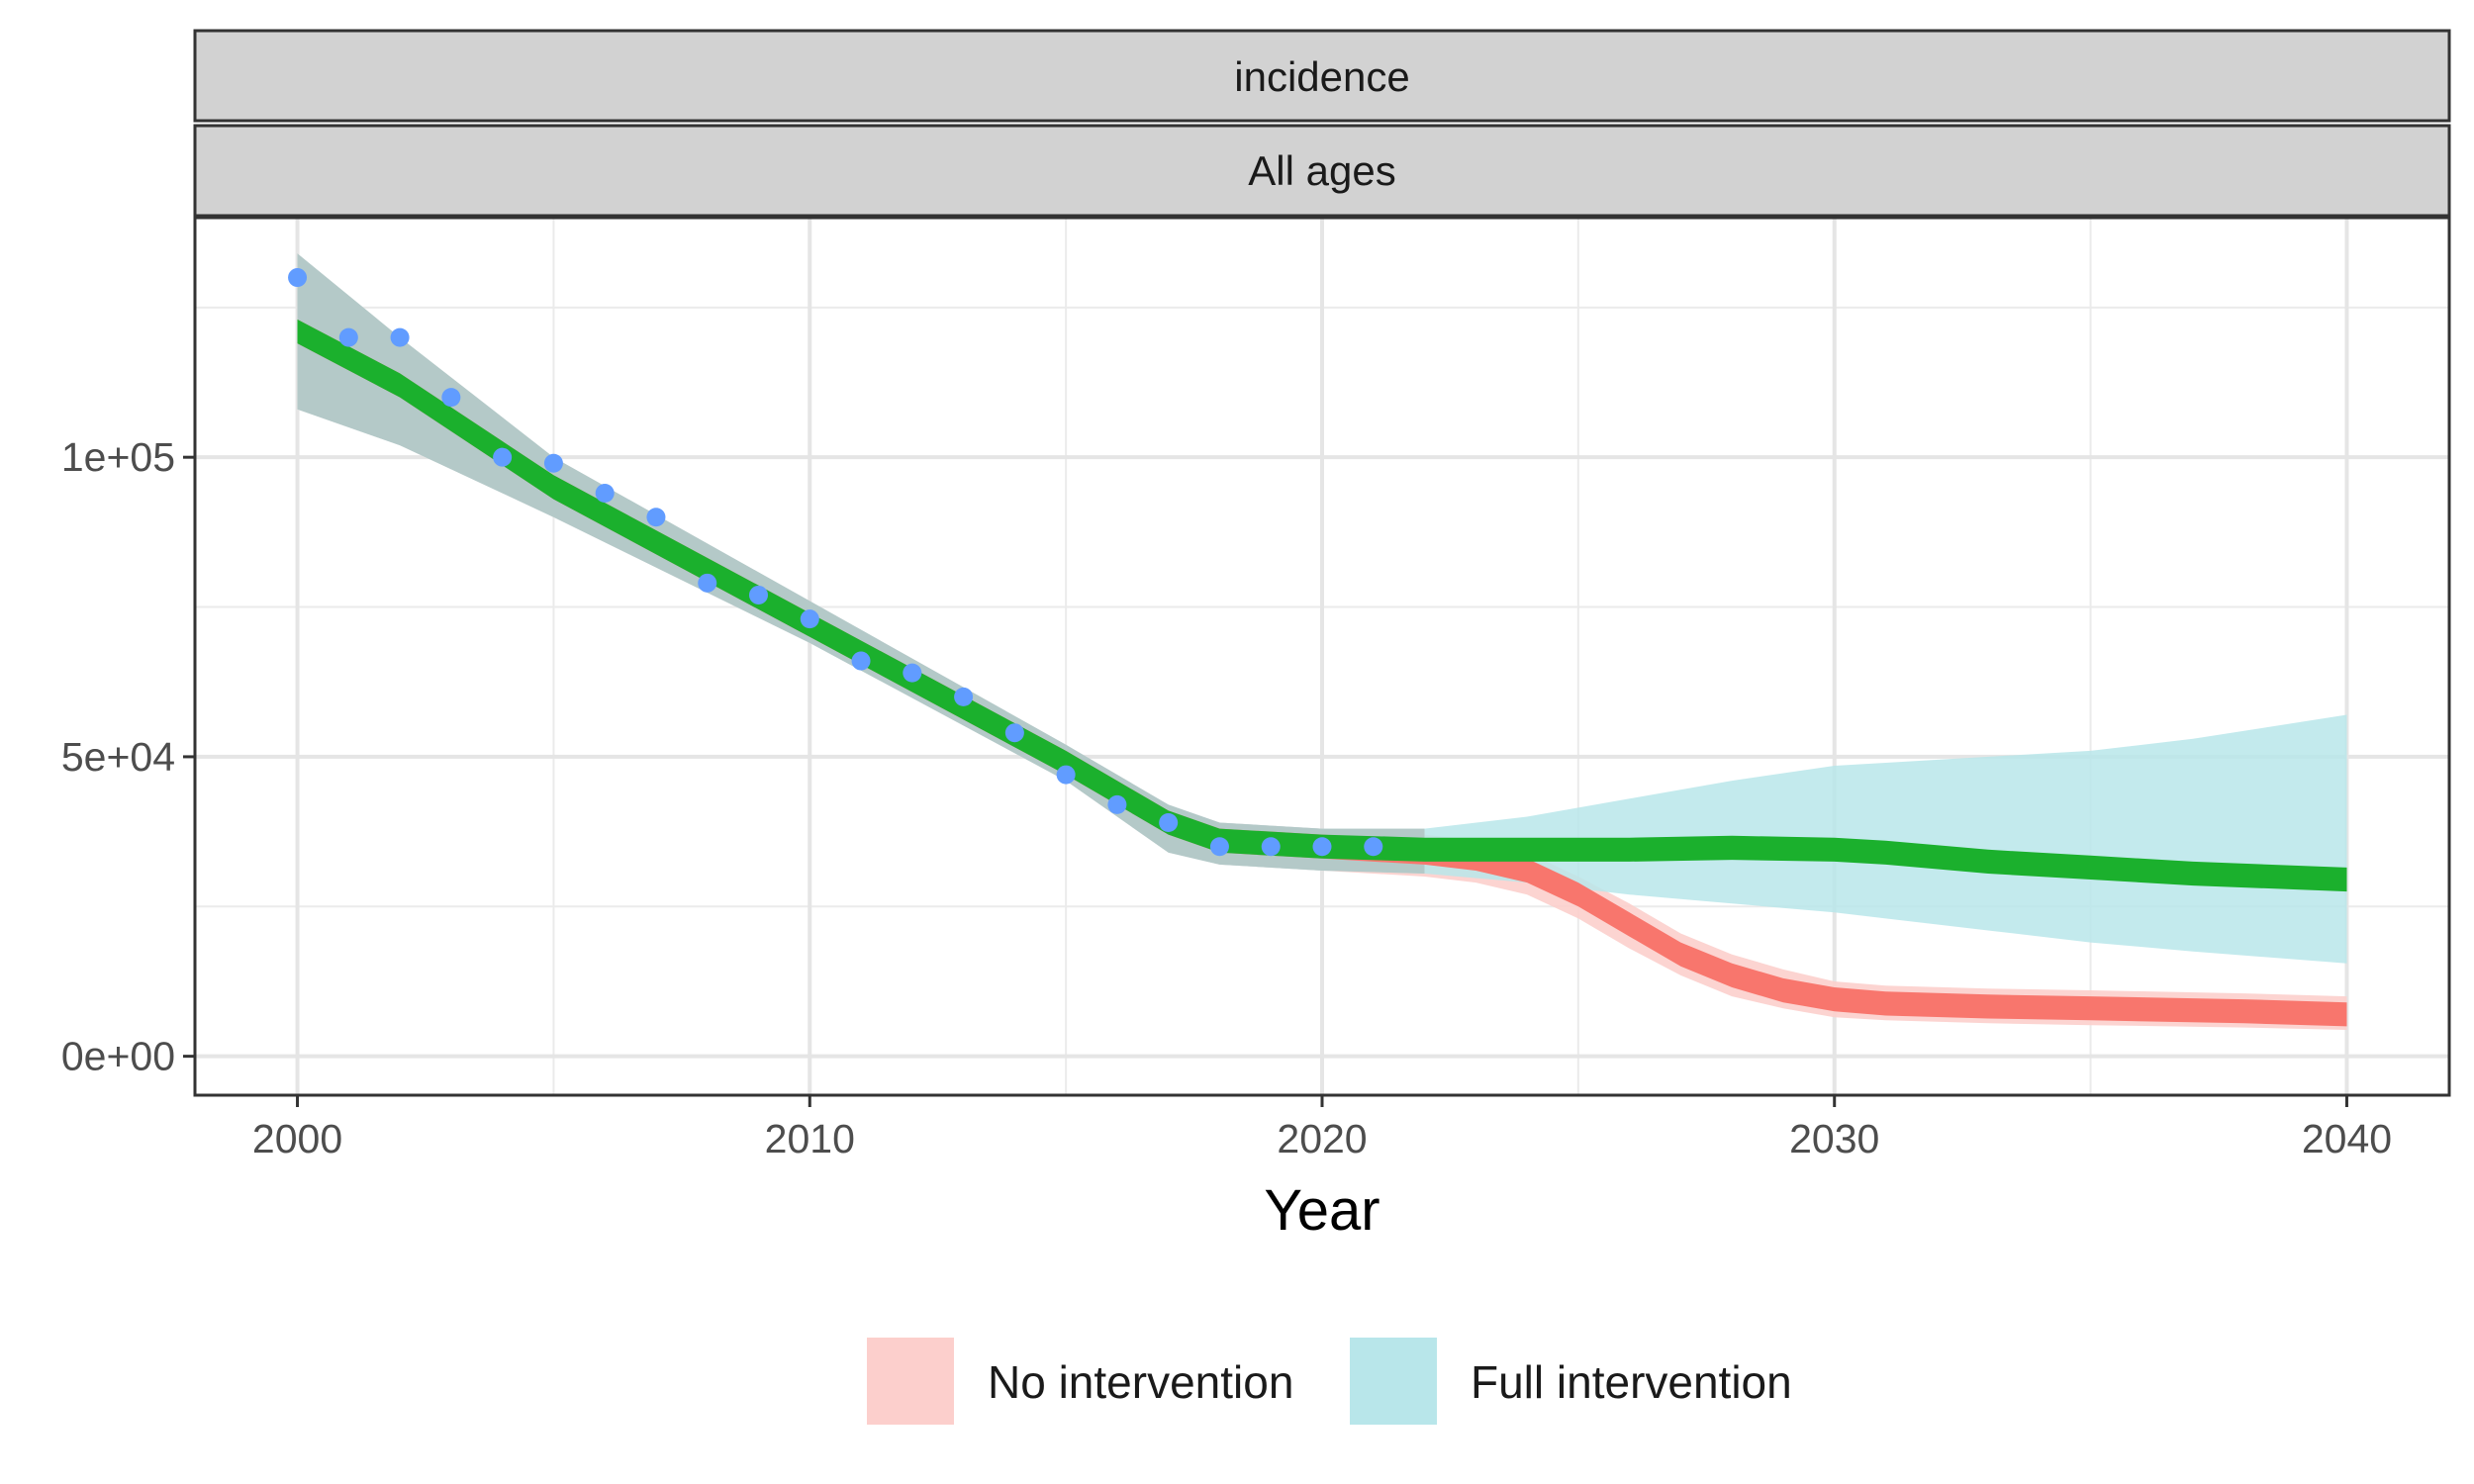 Image resolution: width=2474 pixels, height=1484 pixels. Describe the element at coordinates (911, 1381) in the screenshot. I see `legend-key-no-intervention` at that location.